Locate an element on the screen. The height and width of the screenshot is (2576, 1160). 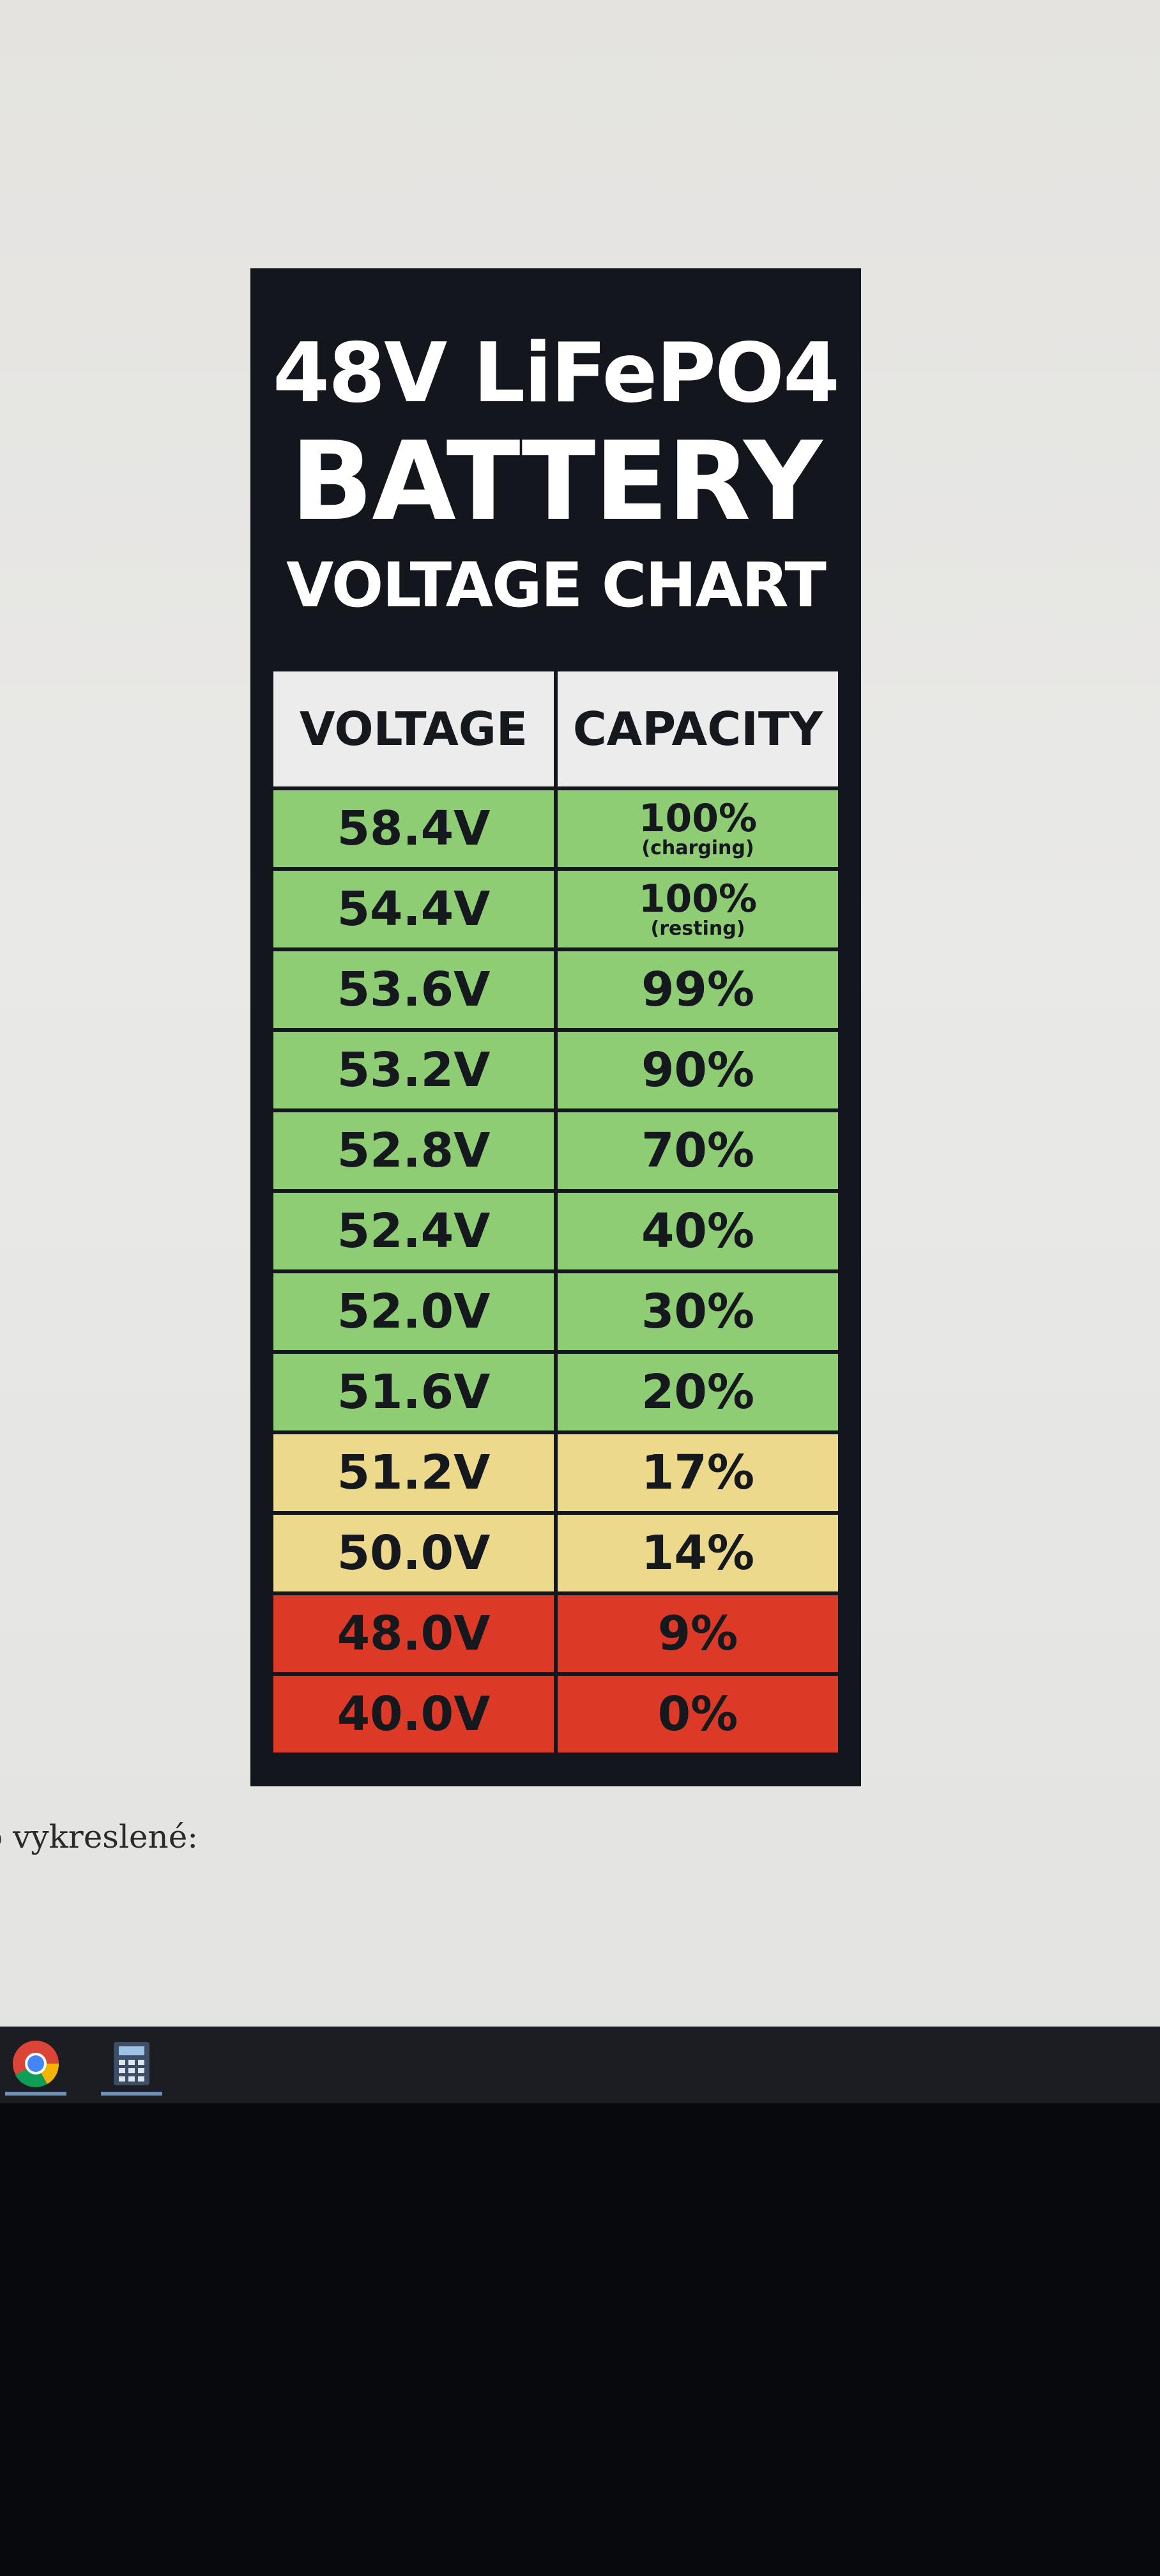
capacity-value: 14% is located at coordinates (698, 1553).